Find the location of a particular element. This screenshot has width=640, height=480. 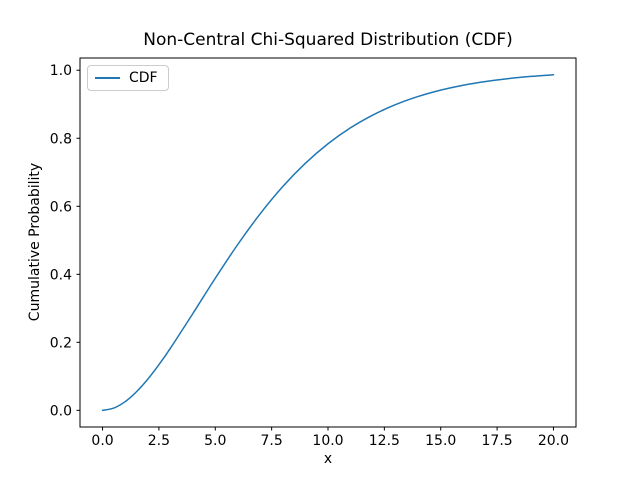

x-tick-label: 7.5 is located at coordinates (272, 441).